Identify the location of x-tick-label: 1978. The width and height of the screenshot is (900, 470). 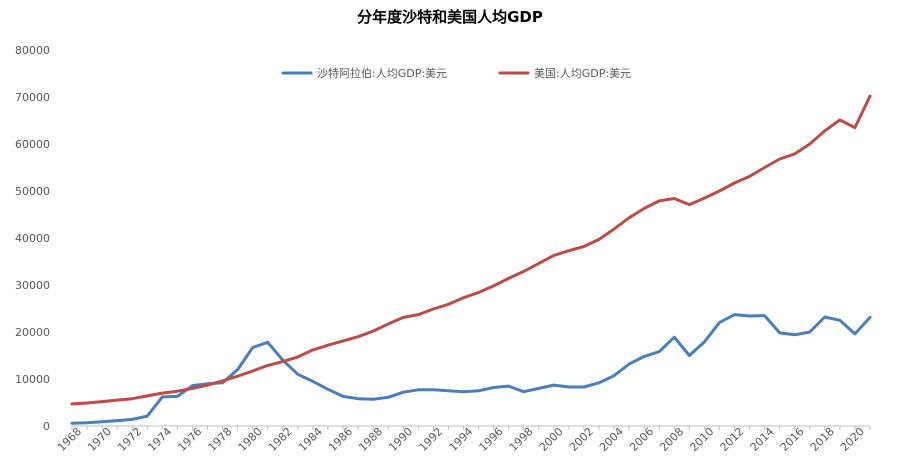
(220, 439).